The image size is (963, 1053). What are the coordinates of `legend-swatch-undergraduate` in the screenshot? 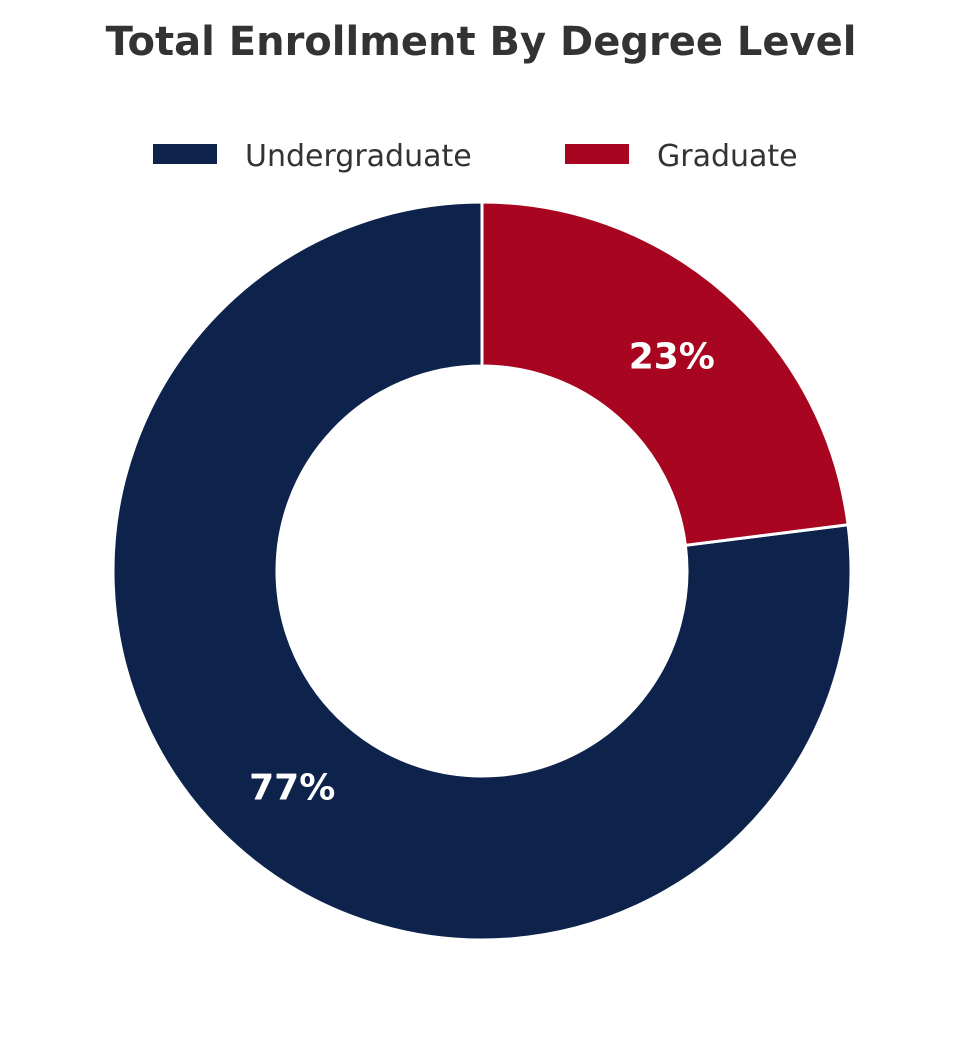 It's located at (185, 154).